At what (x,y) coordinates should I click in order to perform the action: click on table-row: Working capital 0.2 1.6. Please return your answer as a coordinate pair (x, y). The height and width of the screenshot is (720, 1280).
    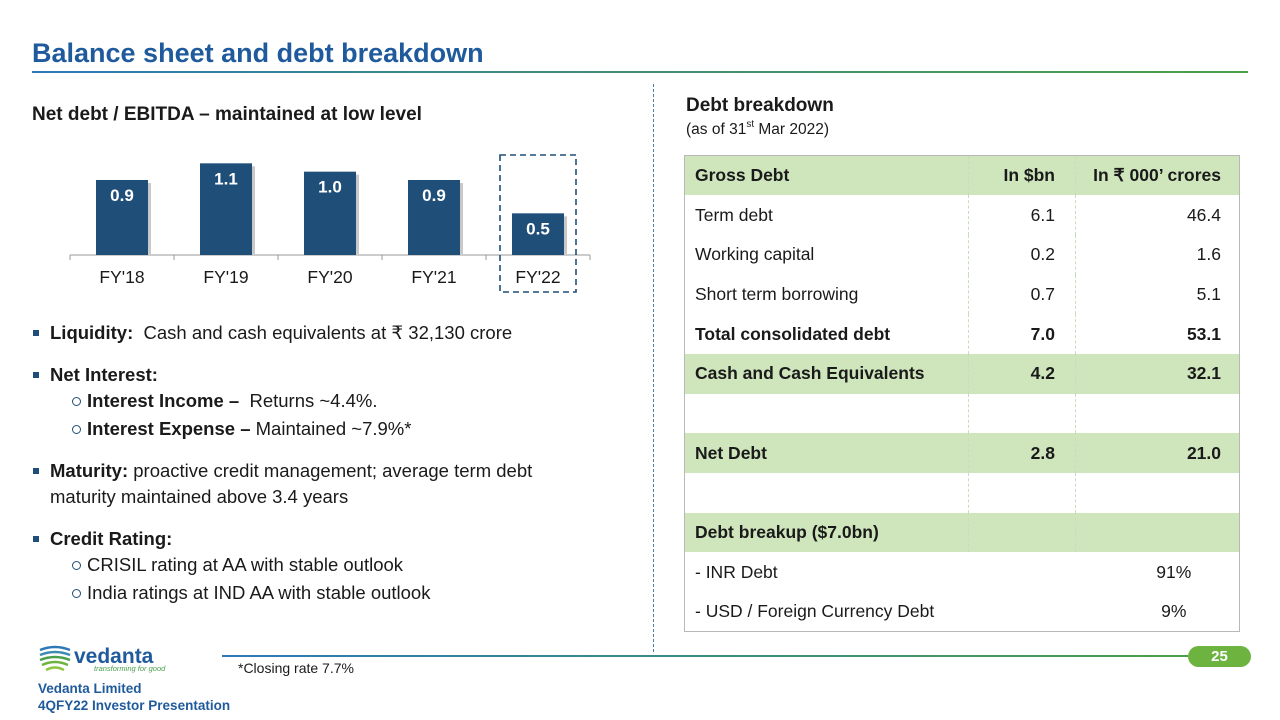
    Looking at the image, I should click on (962, 254).